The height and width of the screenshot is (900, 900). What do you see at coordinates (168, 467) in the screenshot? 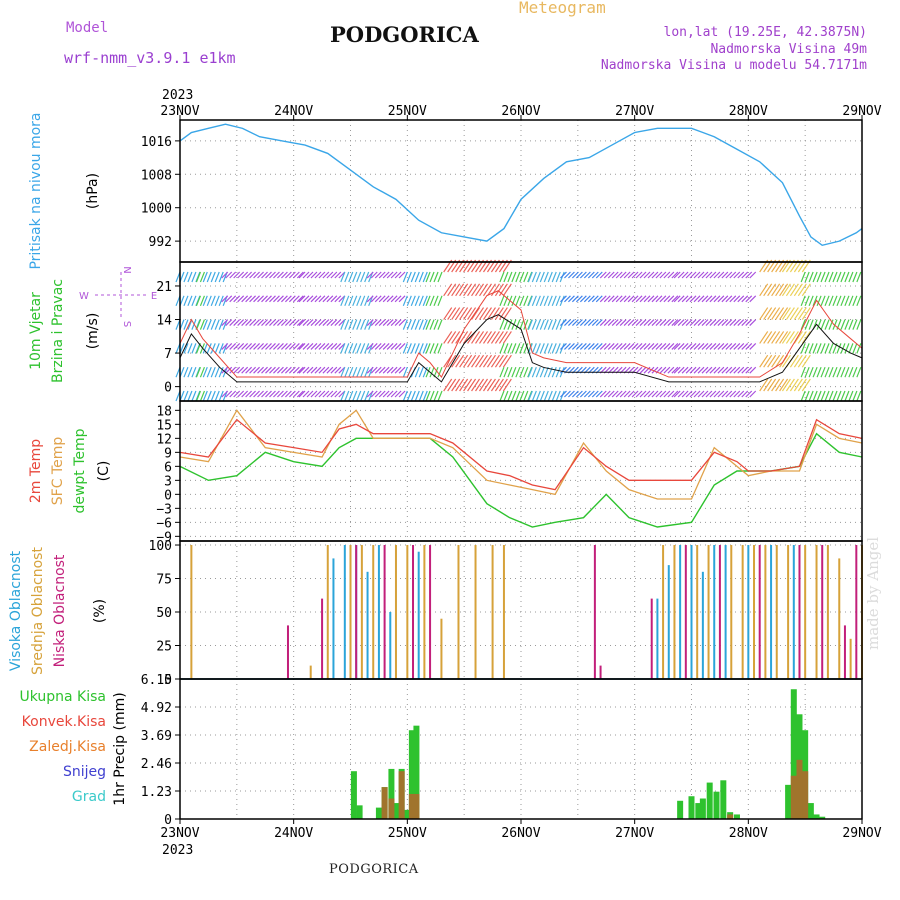
I see `y-tick-label: 6` at bounding box center [168, 467].